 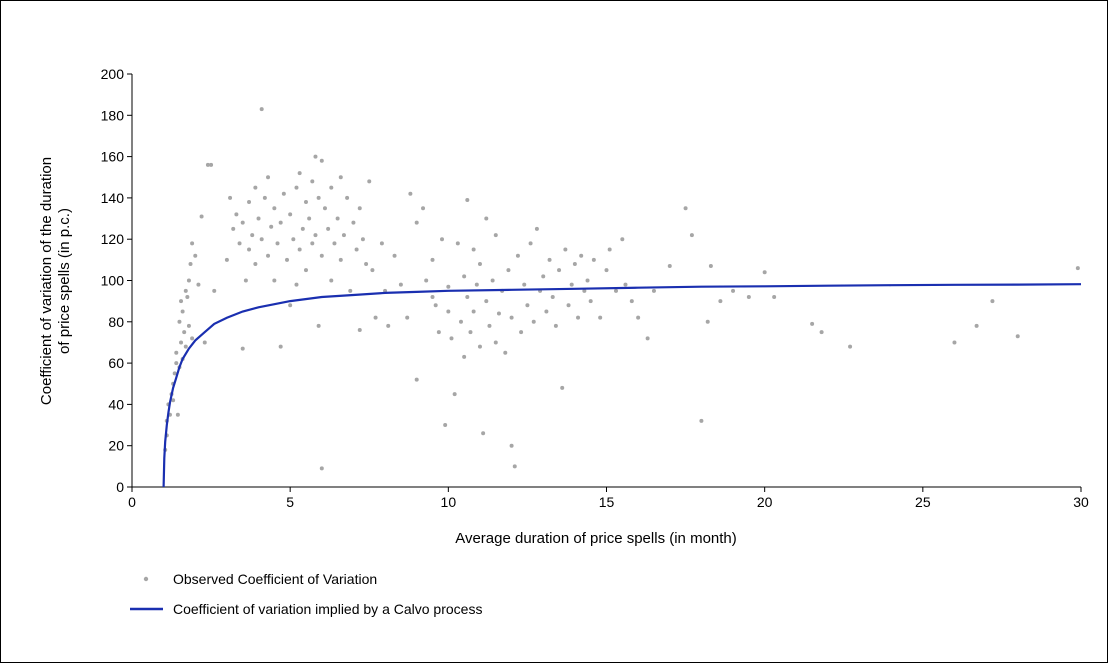 I want to click on y-tick-label: 0, so click(x=120, y=487).